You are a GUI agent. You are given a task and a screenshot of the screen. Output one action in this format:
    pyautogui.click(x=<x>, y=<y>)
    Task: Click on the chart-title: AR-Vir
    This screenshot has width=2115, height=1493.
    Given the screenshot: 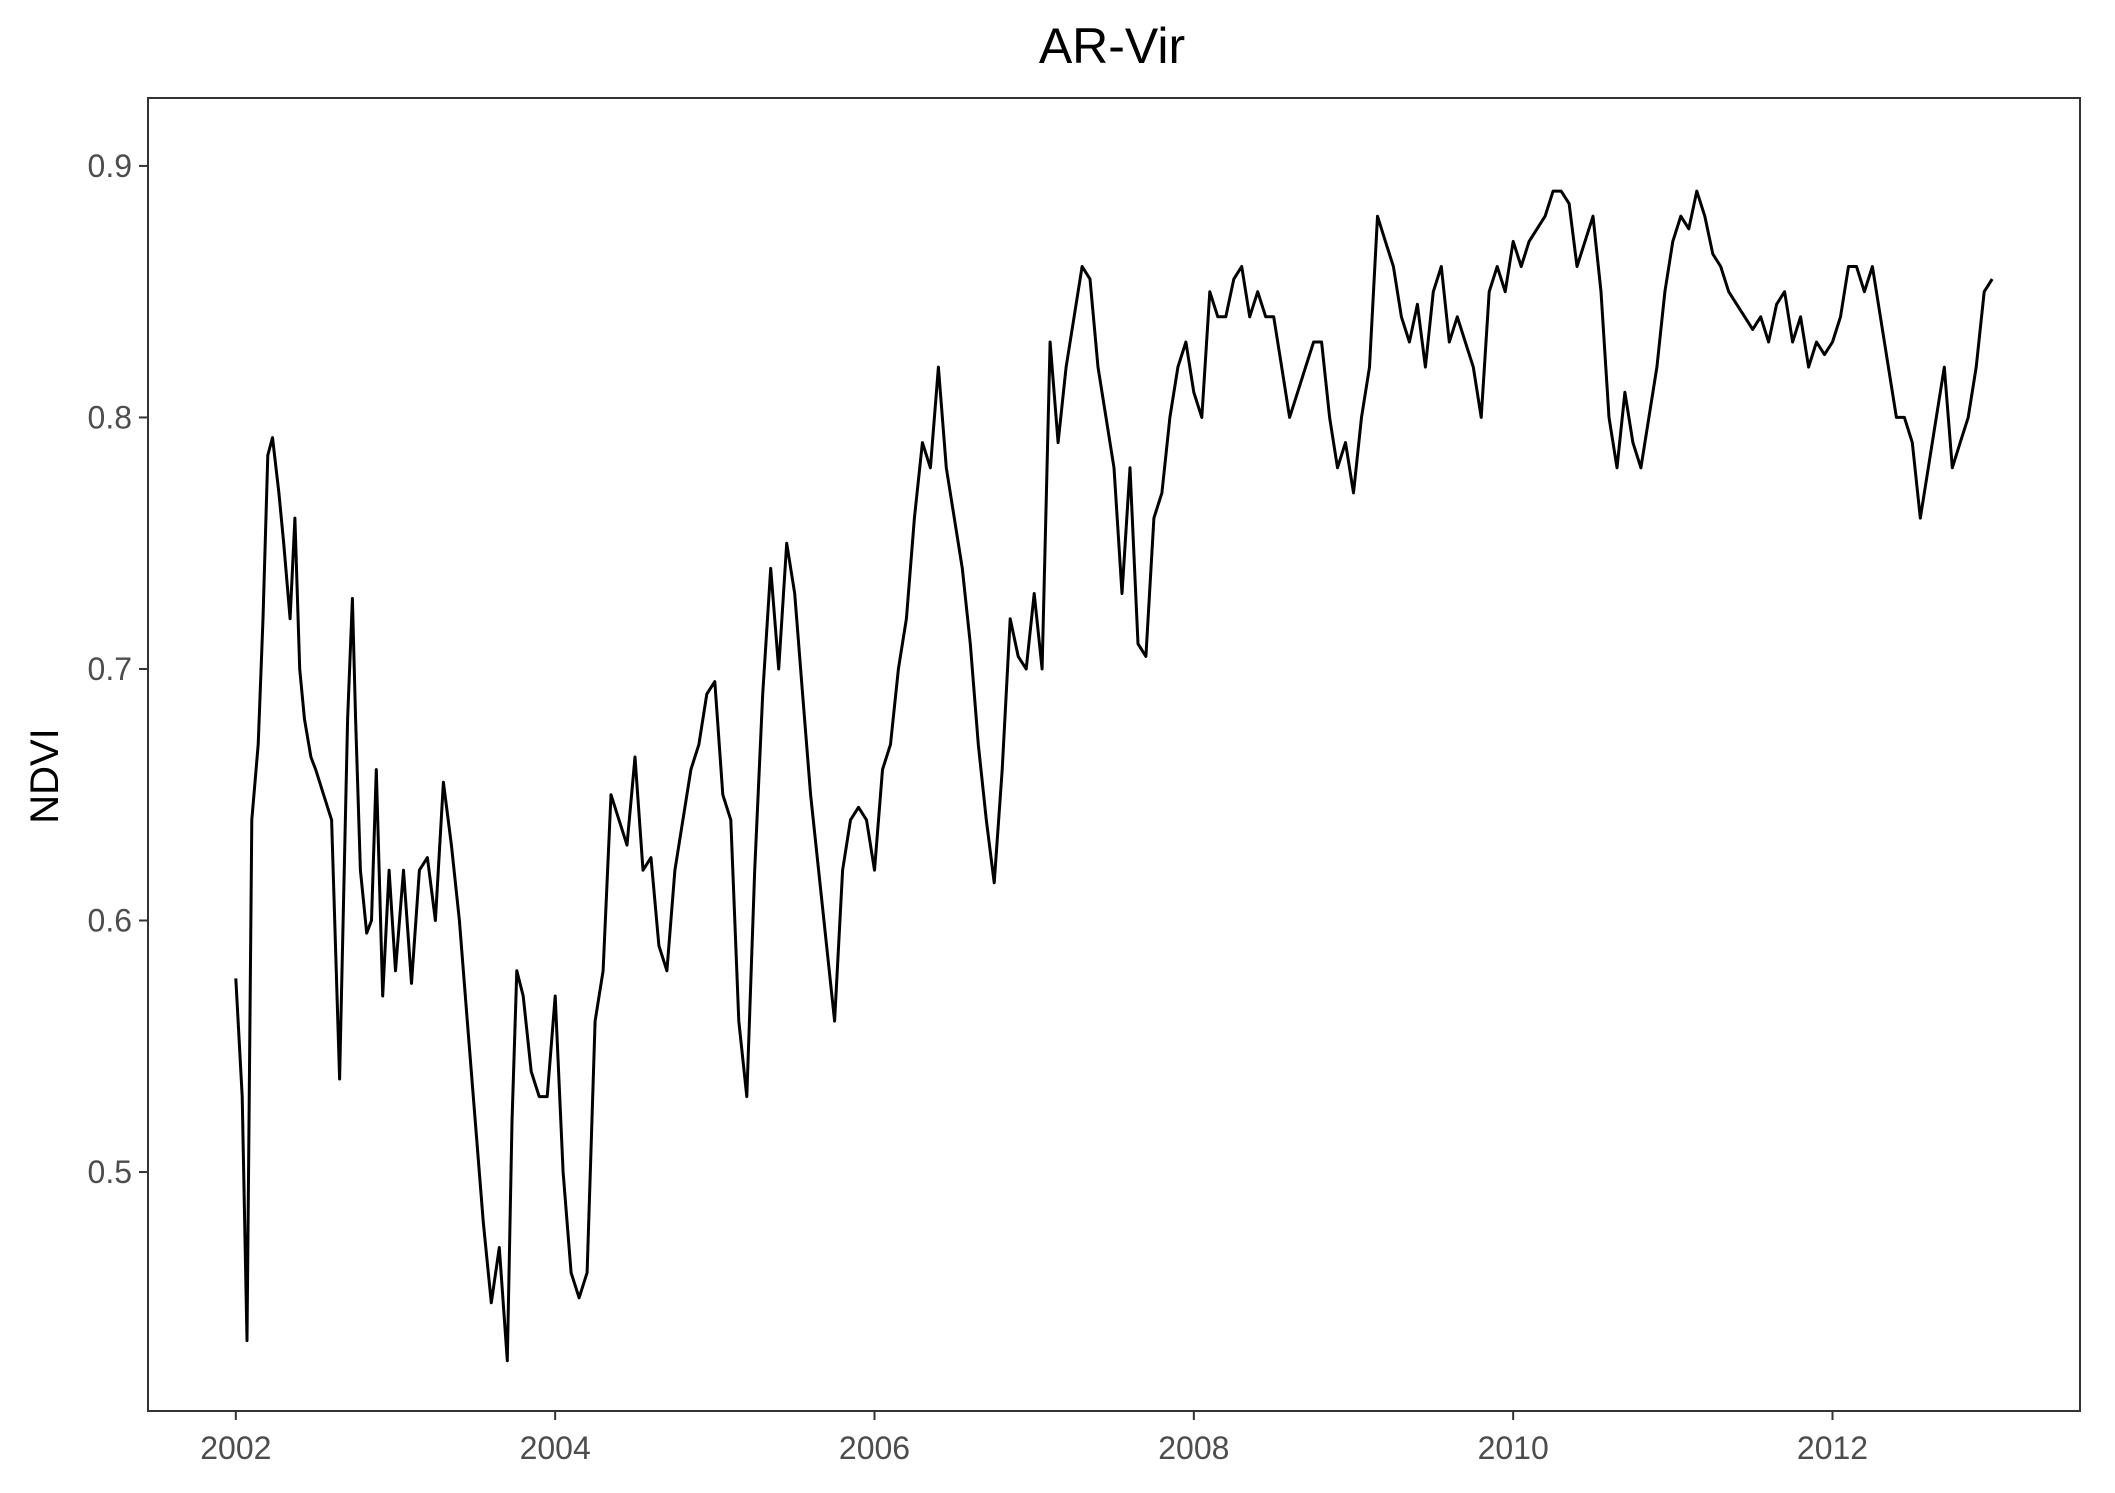 What is the action you would take?
    pyautogui.click(x=1112, y=46)
    